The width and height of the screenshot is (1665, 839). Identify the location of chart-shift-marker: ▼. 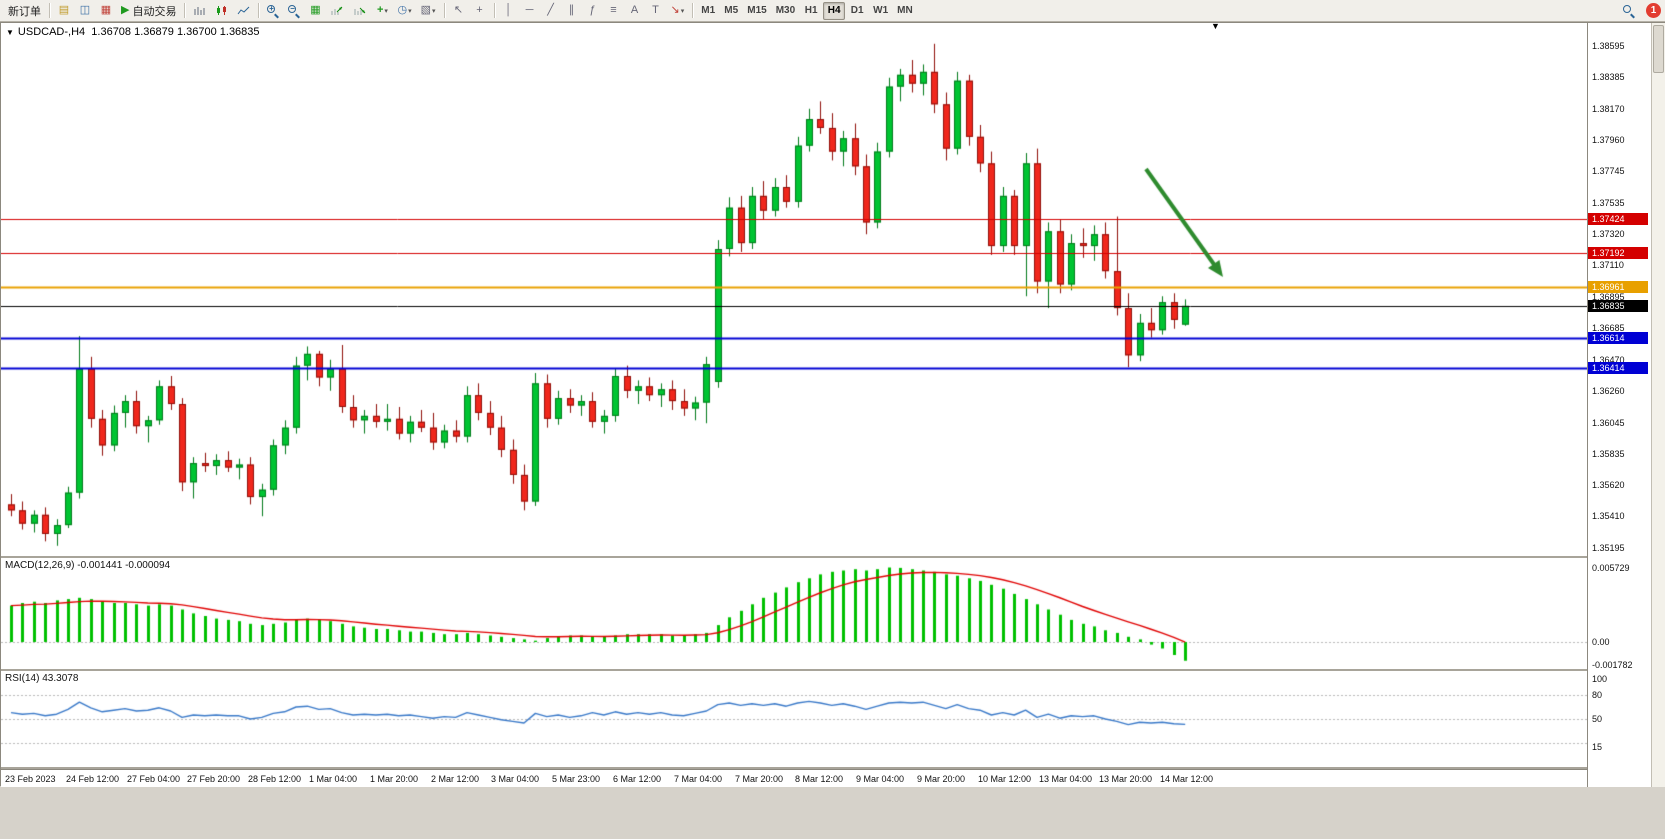
(1215, 26).